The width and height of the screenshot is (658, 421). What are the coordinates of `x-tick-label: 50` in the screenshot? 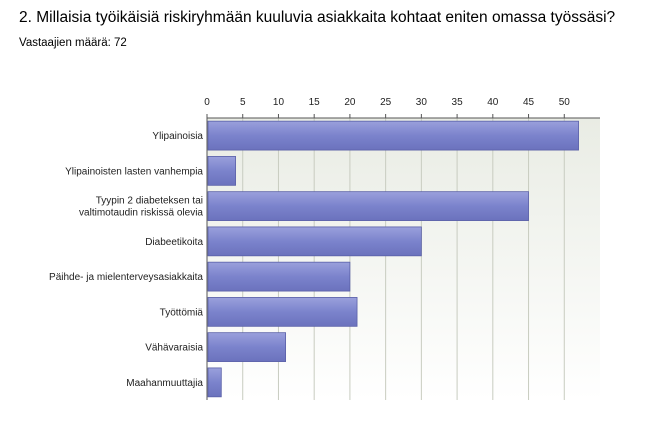 It's located at (565, 102).